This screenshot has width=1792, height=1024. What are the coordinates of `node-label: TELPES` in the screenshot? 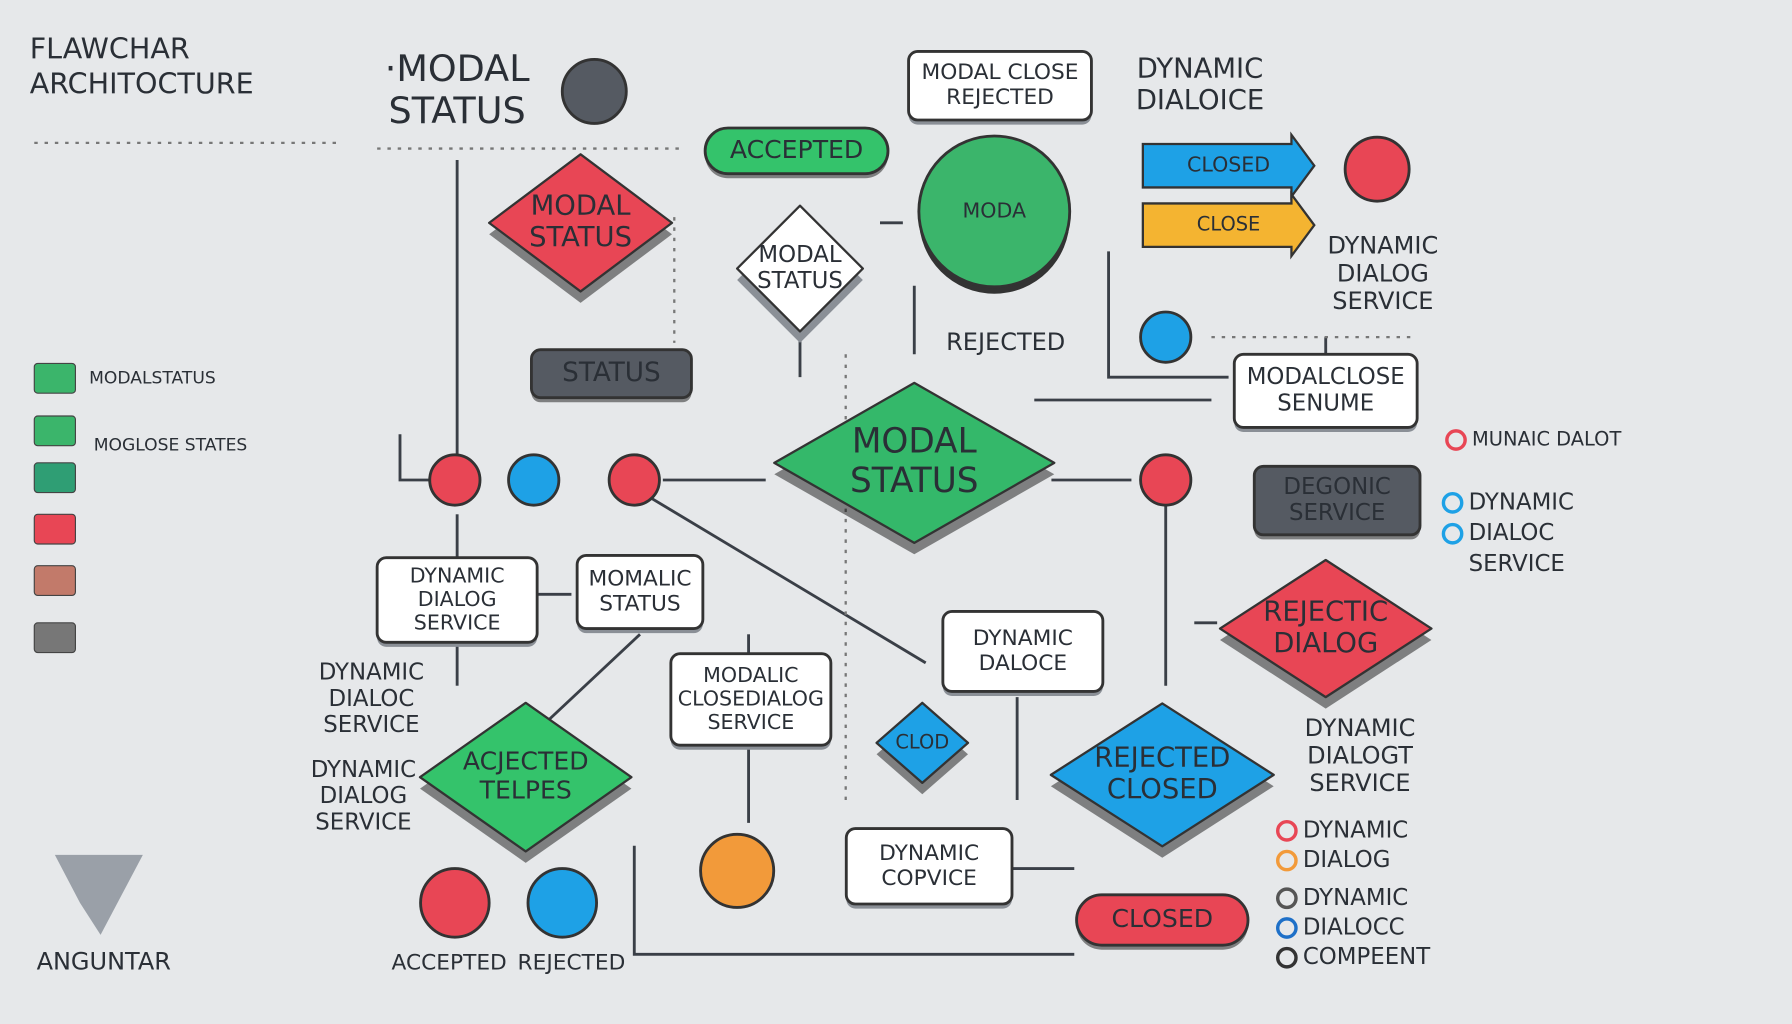 It's located at (525, 790).